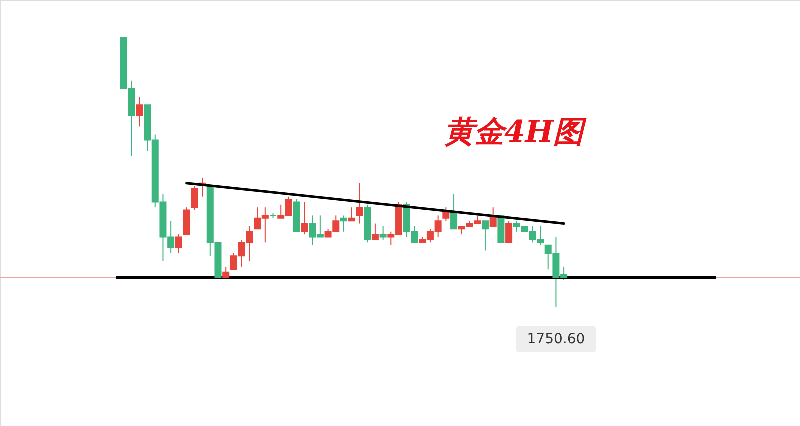 The height and width of the screenshot is (426, 800). Describe the element at coordinates (556, 339) in the screenshot. I see `text: 1750.60` at that location.